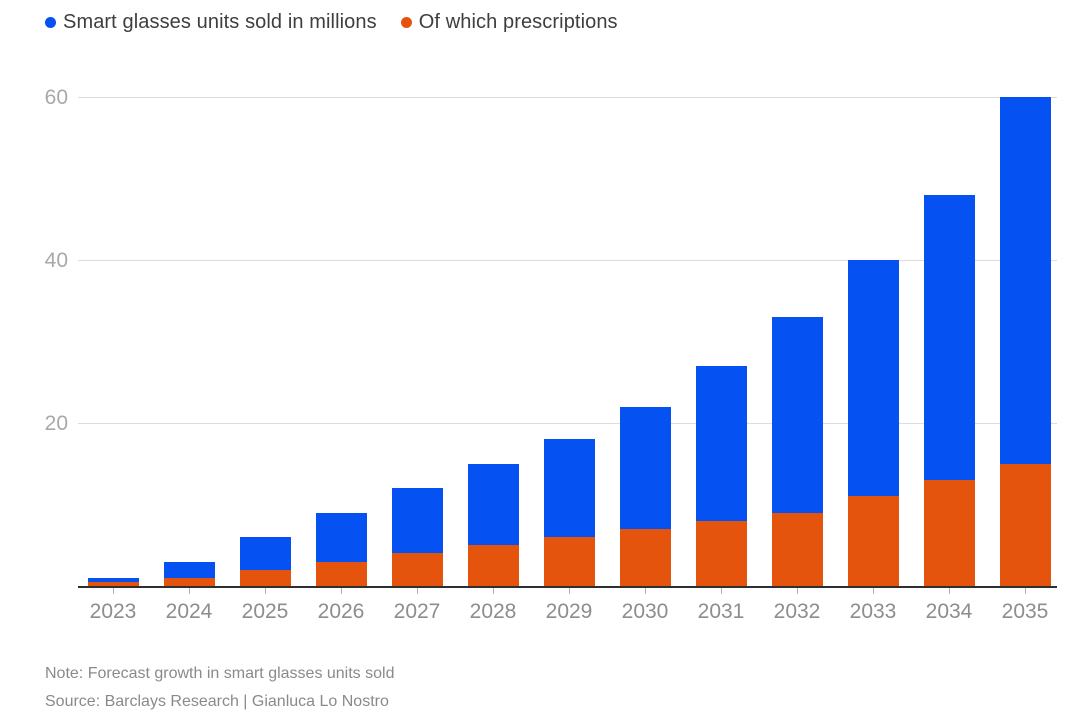 Image resolution: width=1080 pixels, height=726 pixels. I want to click on x-tick-2025, so click(265, 591).